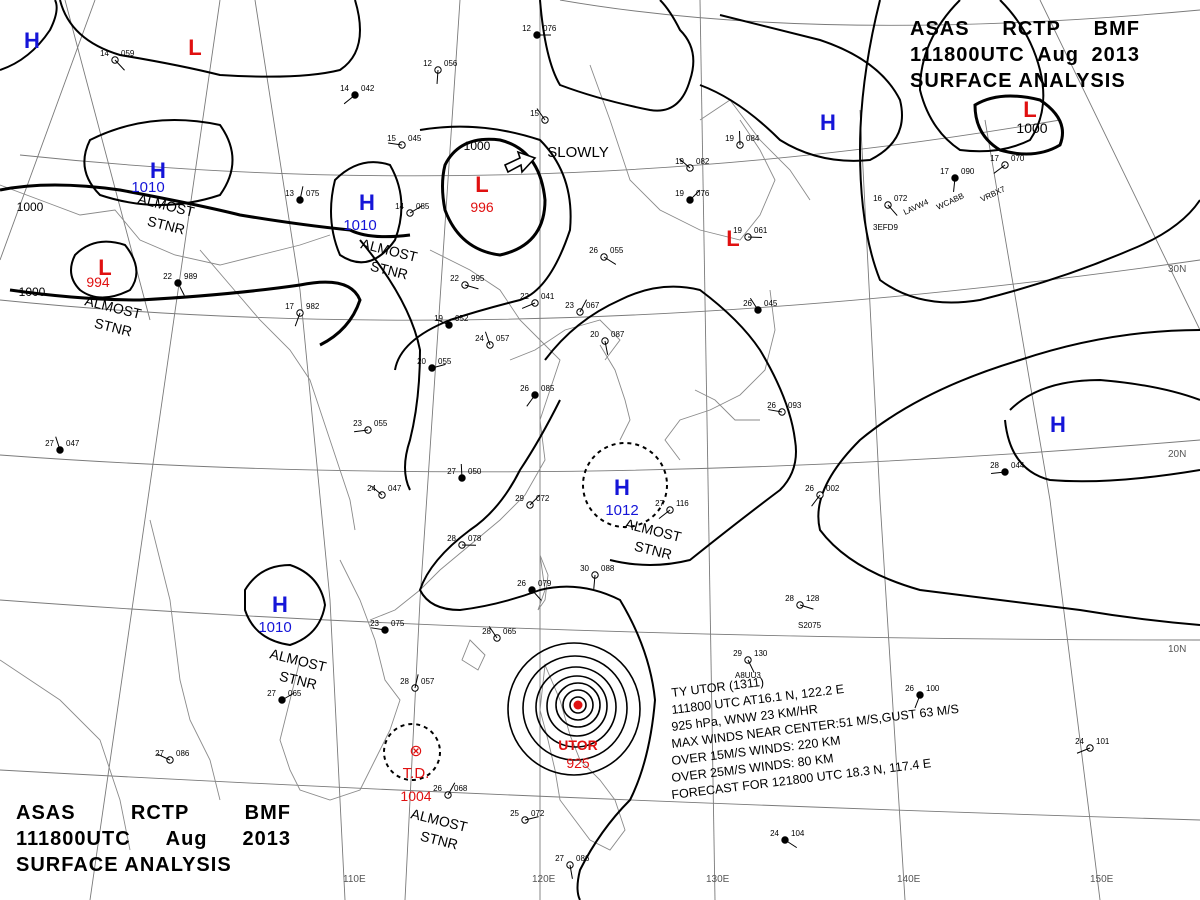  I want to click on station-pressure: 047, so click(73, 443).